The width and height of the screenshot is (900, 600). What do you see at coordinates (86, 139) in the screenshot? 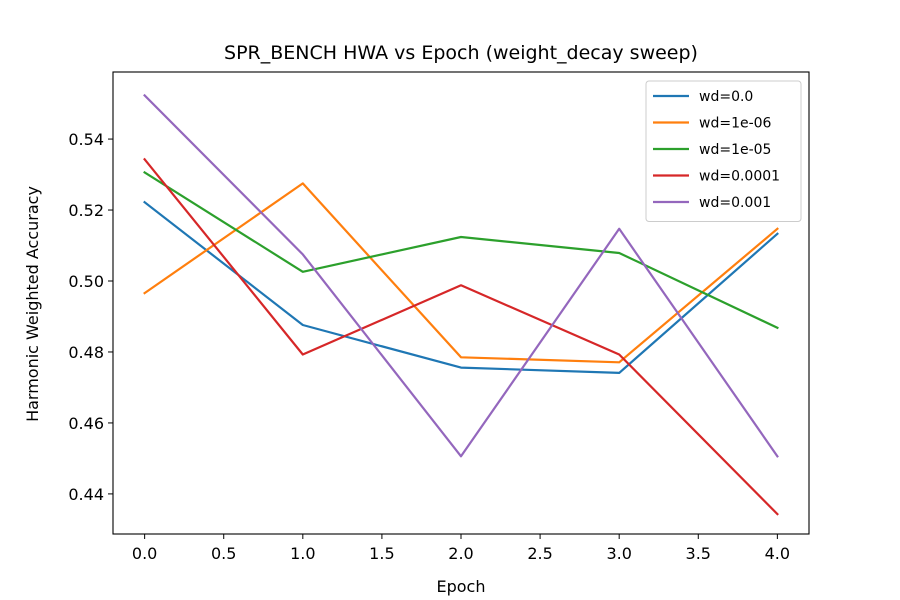
I see `y-tick-label: 0.54` at bounding box center [86, 139].